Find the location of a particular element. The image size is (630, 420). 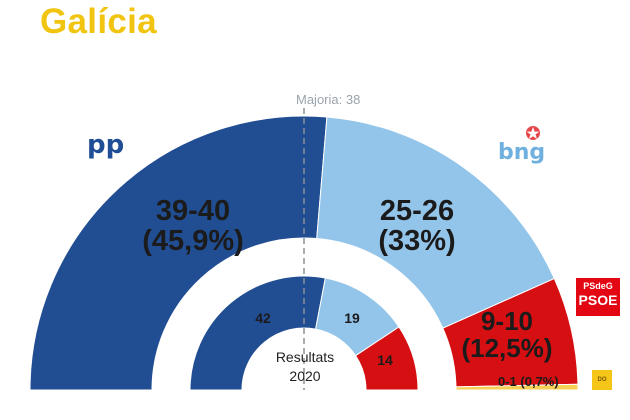

bng-range: 25-26 is located at coordinates (417, 211).